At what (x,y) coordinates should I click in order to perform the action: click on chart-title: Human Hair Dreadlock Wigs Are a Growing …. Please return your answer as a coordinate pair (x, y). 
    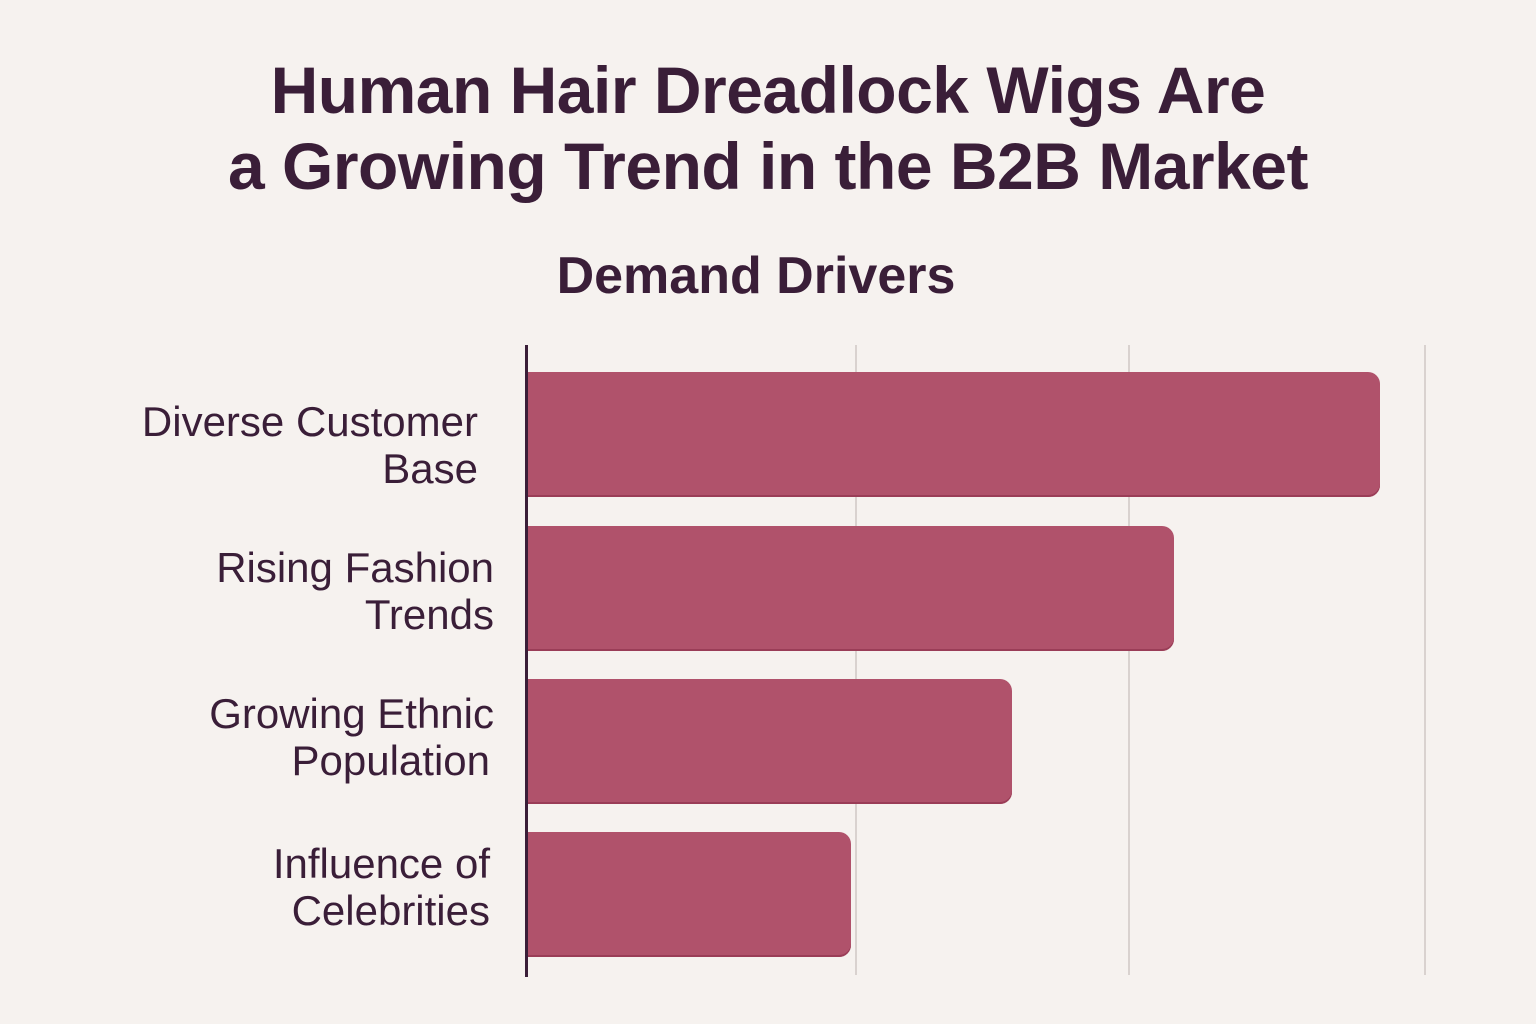
    Looking at the image, I should click on (768, 128).